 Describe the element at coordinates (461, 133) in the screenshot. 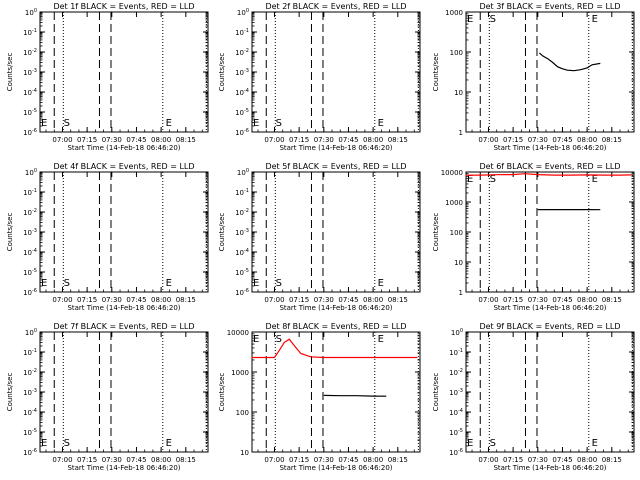

I see `y-tick-label: 1` at that location.